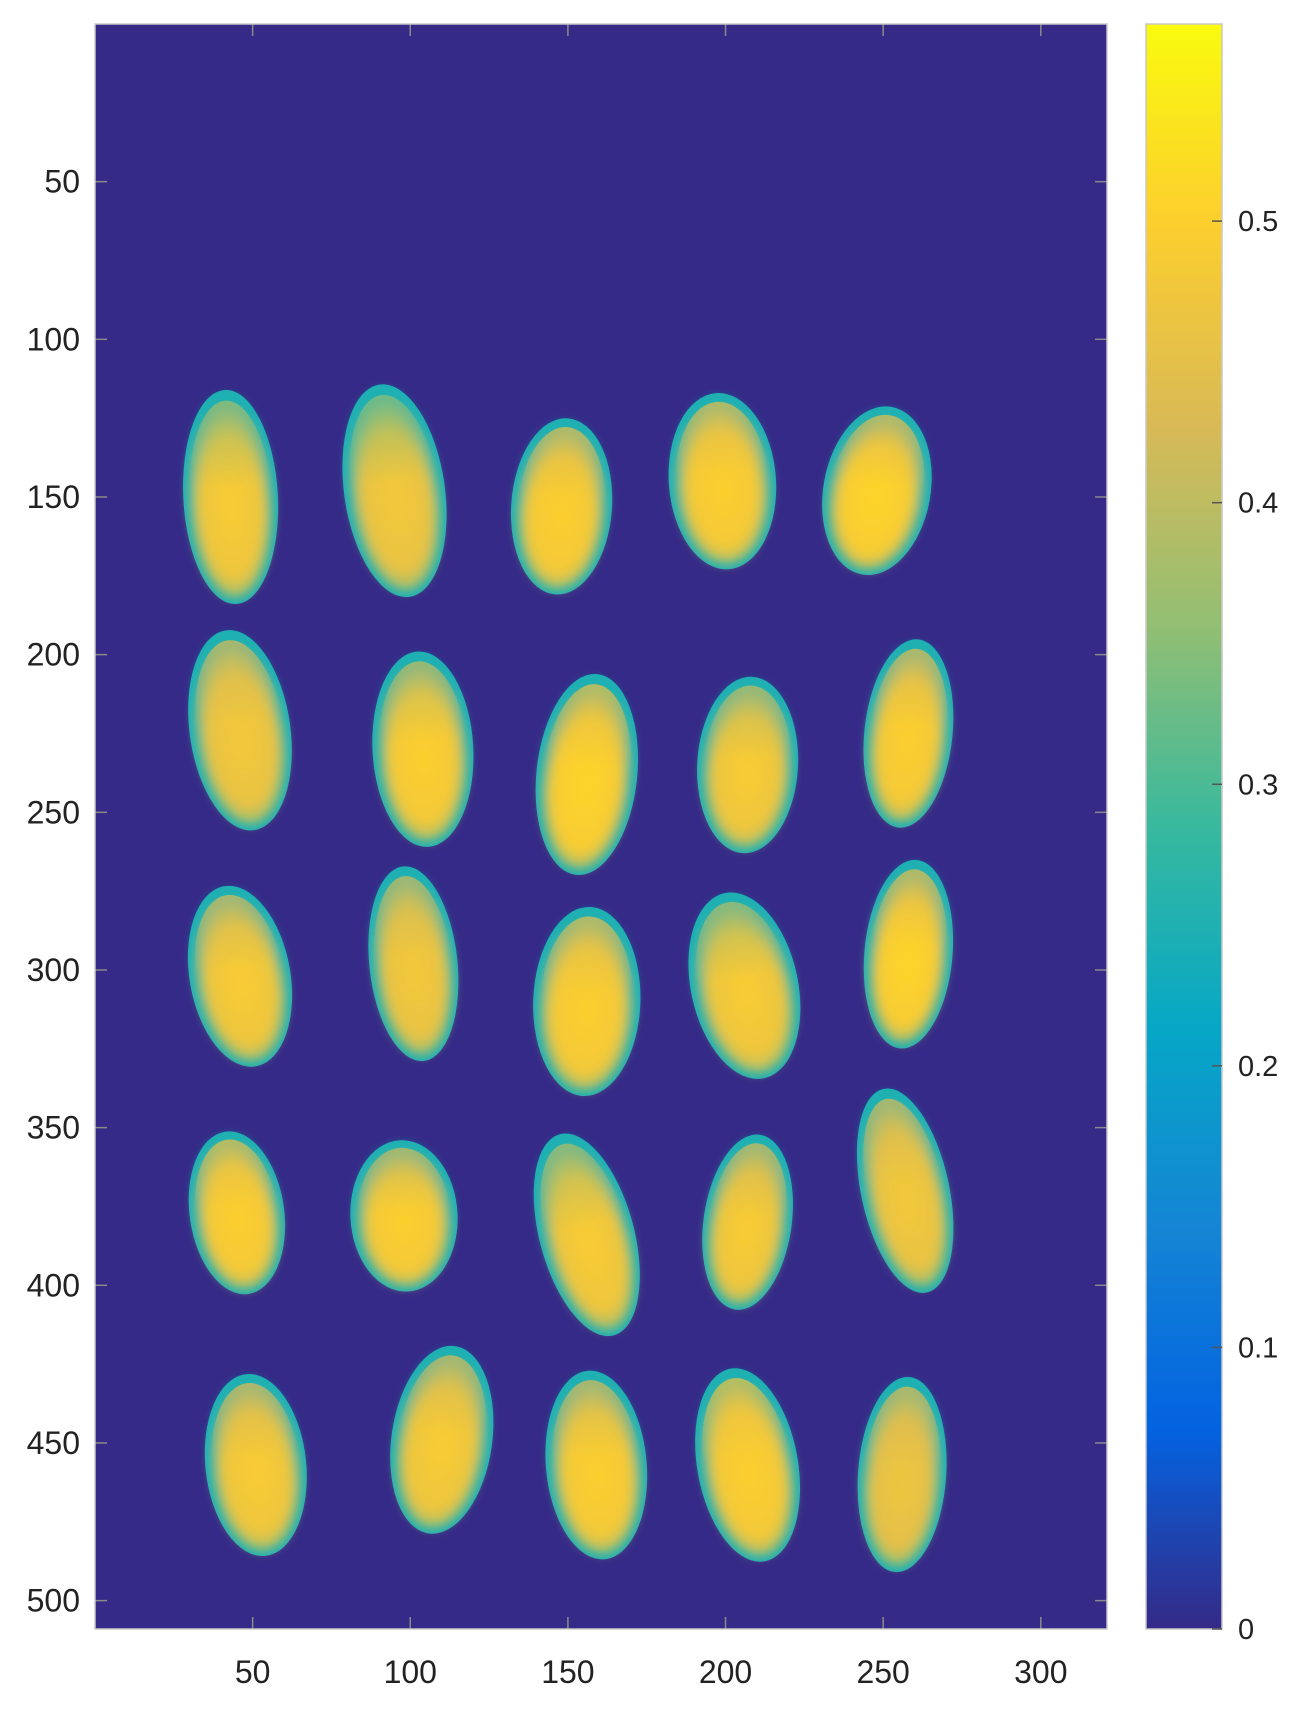  Describe the element at coordinates (253, 1672) in the screenshot. I see `x-tick-label: 50` at that location.